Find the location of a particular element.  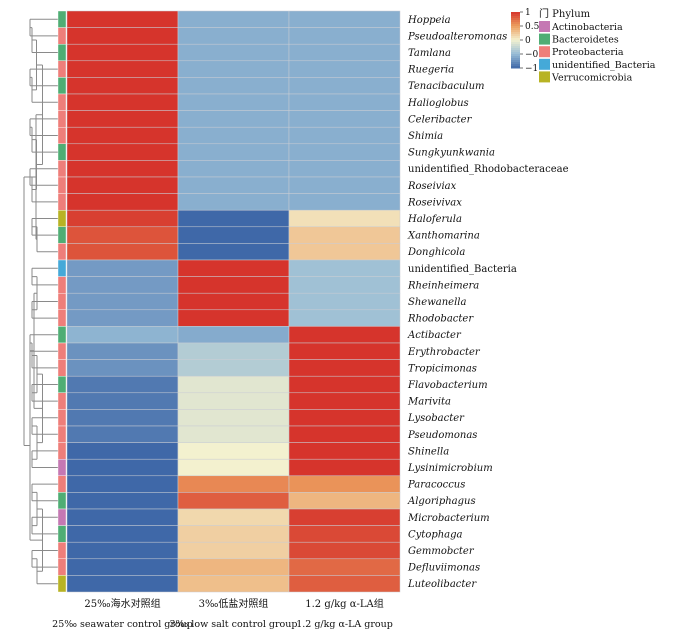

colorbar-tick-label: 0 is located at coordinates (528, 41).